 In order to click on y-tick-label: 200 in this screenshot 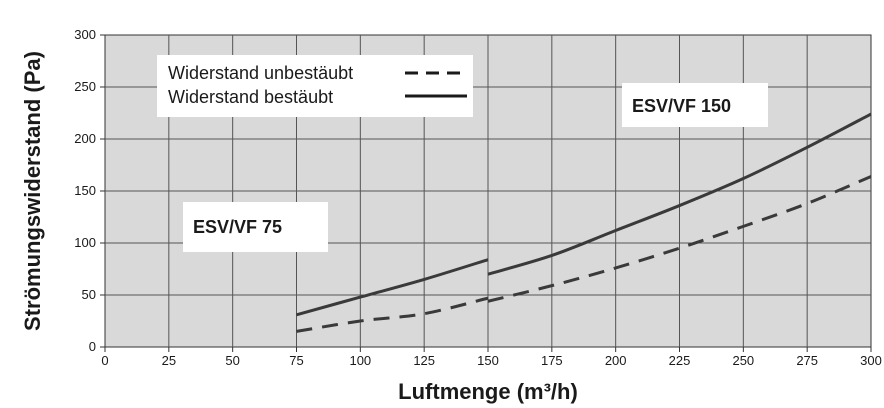, I will do `click(85, 138)`.